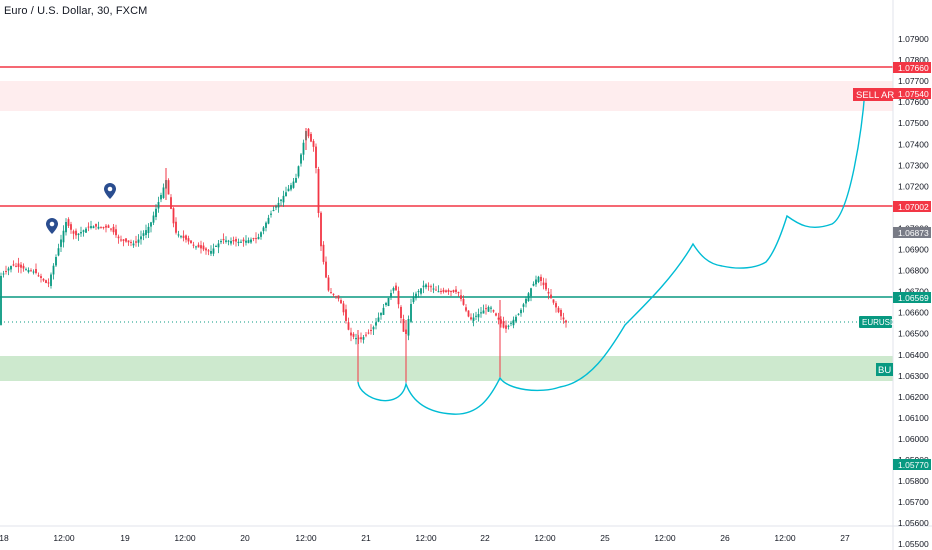  I want to click on ticker-tag: EURUSD, so click(877, 322).